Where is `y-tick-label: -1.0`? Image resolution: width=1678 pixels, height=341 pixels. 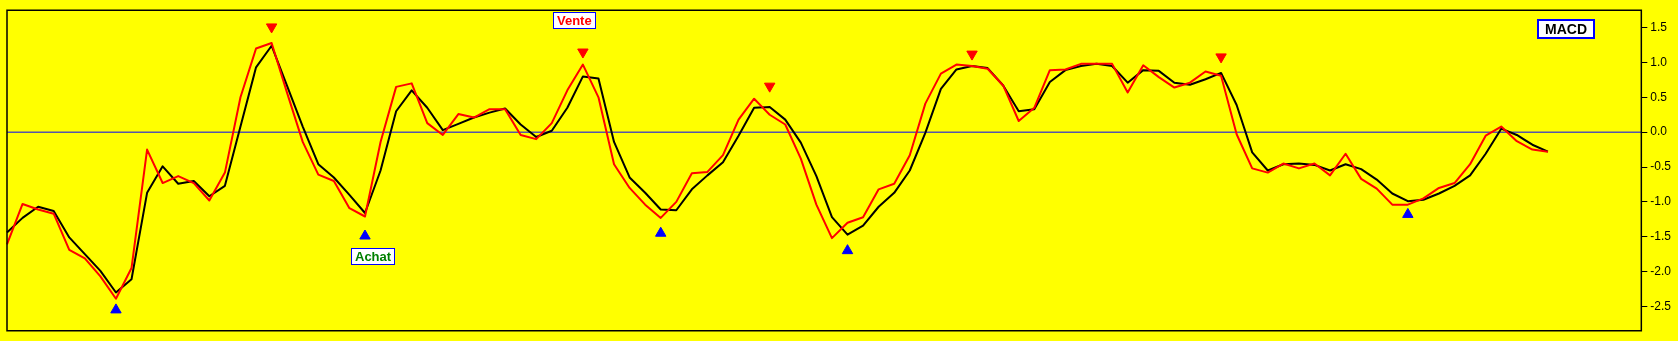
y-tick-label: -1.0 is located at coordinates (1661, 201).